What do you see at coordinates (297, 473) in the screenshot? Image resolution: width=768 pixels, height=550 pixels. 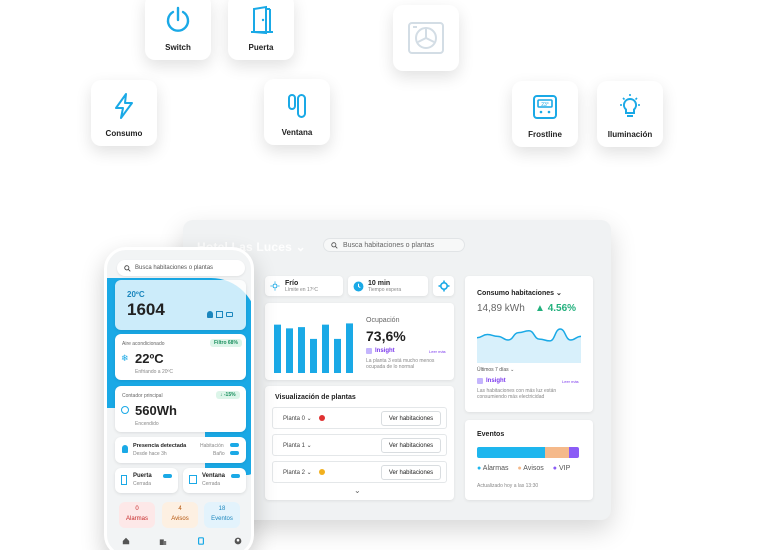 I see `plant-name: Planta 2 ⌄` at bounding box center [297, 473].